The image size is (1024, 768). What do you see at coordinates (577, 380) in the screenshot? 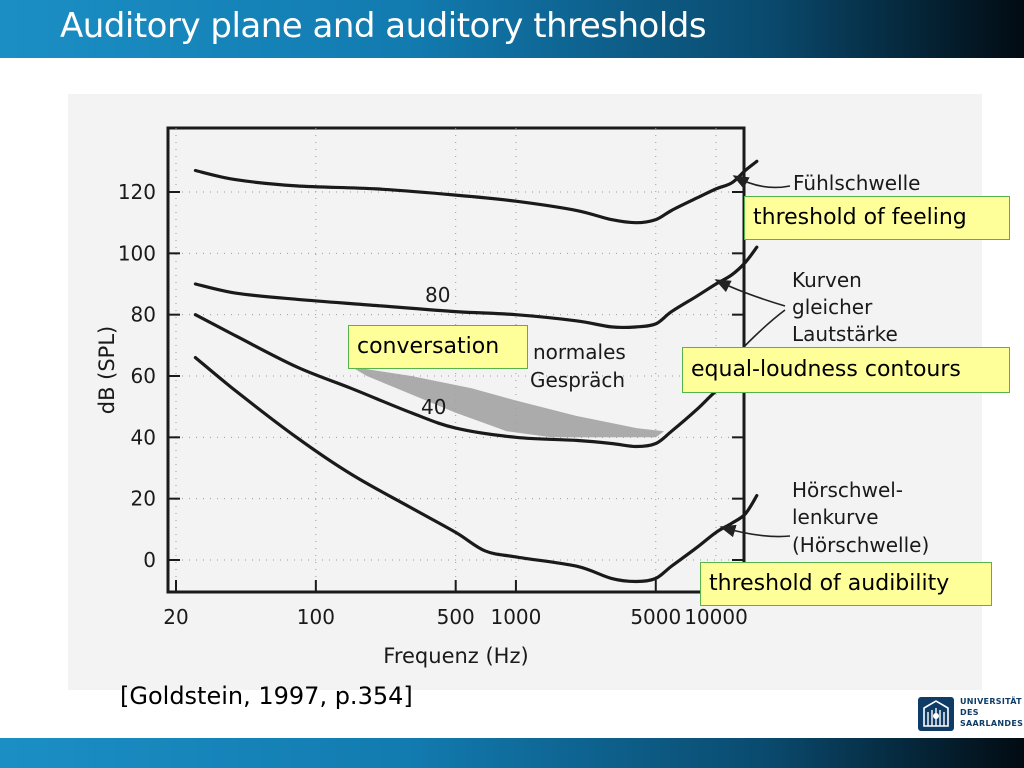
I see `label-gespraech: Gespräch` at bounding box center [577, 380].